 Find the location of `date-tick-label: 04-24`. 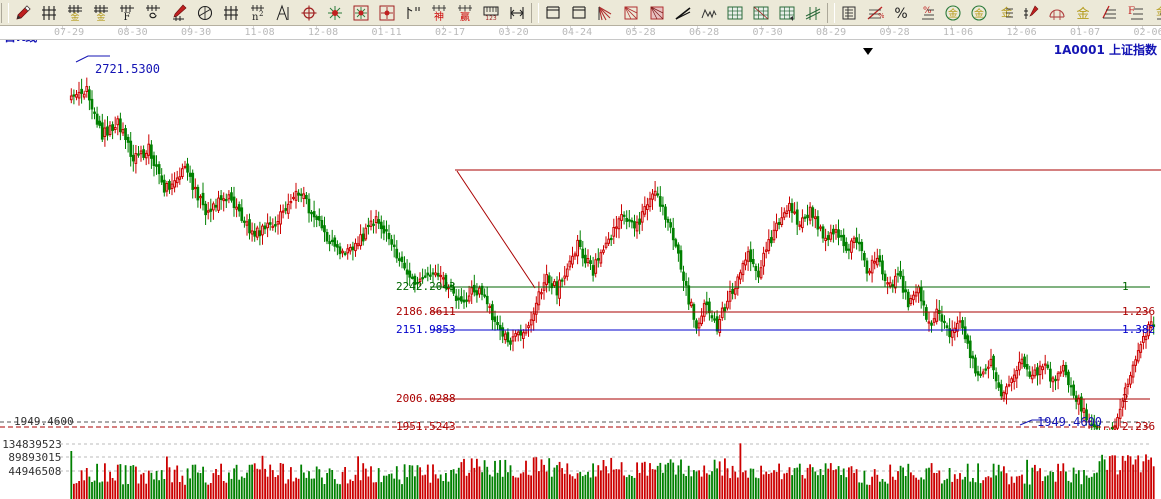

date-tick-label: 04-24 is located at coordinates (577, 32).